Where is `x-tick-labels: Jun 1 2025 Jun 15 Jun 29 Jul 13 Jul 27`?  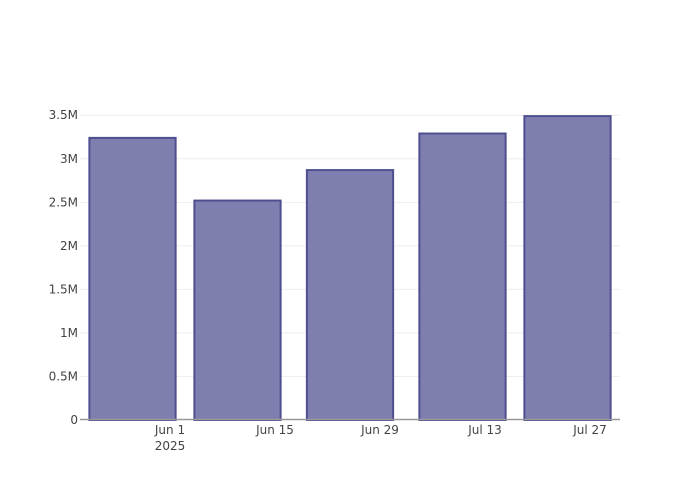 x-tick-labels: Jun 1 2025 Jun 15 Jun 29 Jul 13 Jul 27 is located at coordinates (380, 438).